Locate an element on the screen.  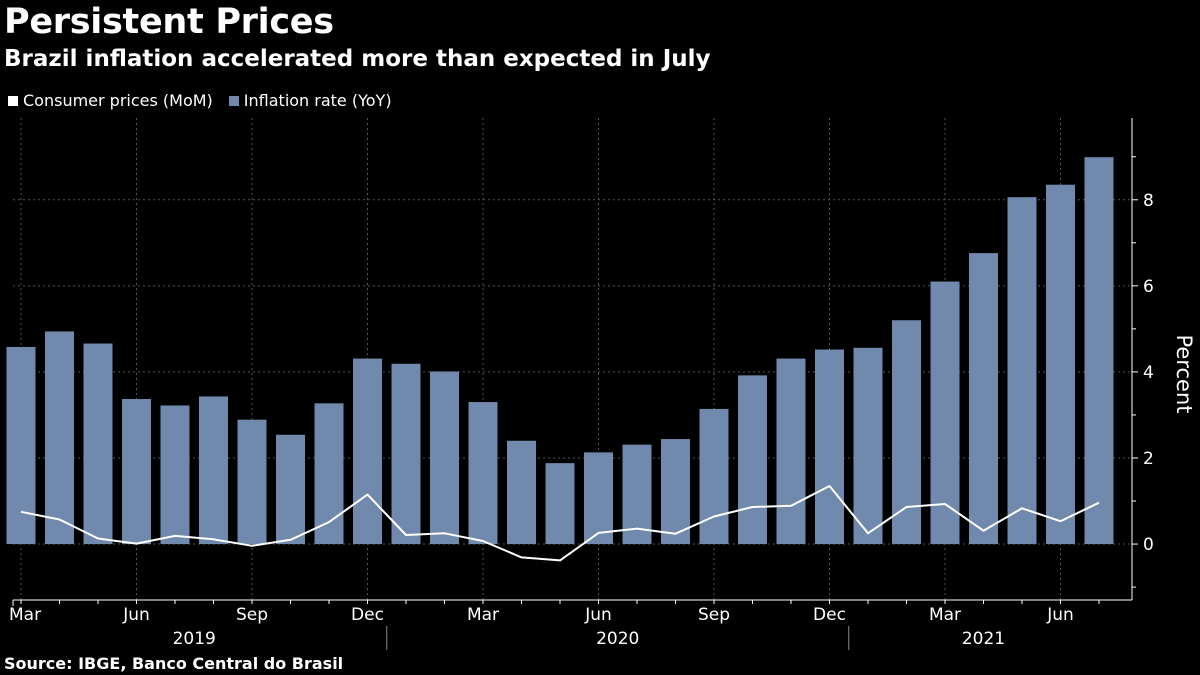
y-axis-label: Percent is located at coordinates (1184, 373).